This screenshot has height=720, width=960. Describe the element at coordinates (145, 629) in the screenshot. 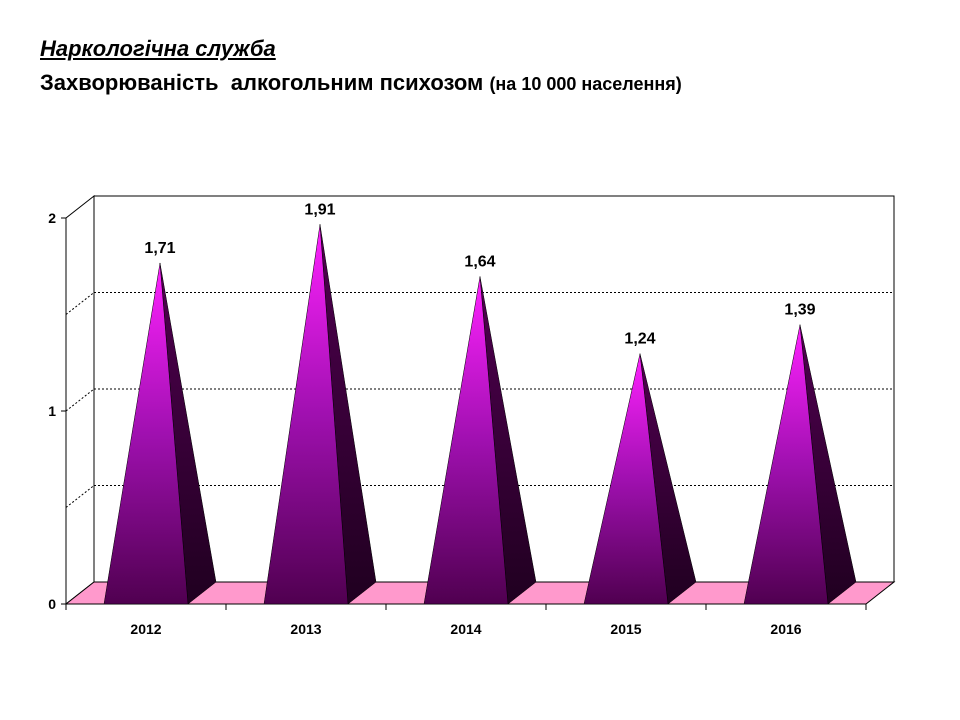

I see `x-tick-label: 2012` at that location.